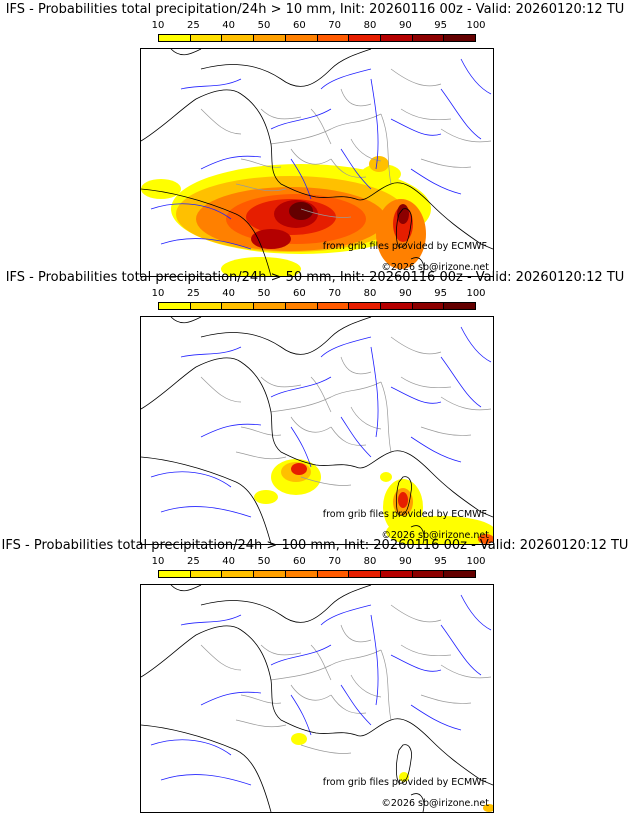  I want to click on colorbar-tick-label: 95, so click(441, 561).